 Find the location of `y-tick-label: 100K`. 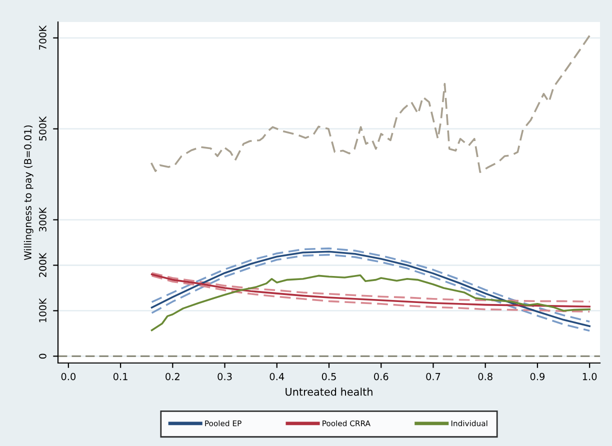

y-tick-label: 100K is located at coordinates (42, 310).